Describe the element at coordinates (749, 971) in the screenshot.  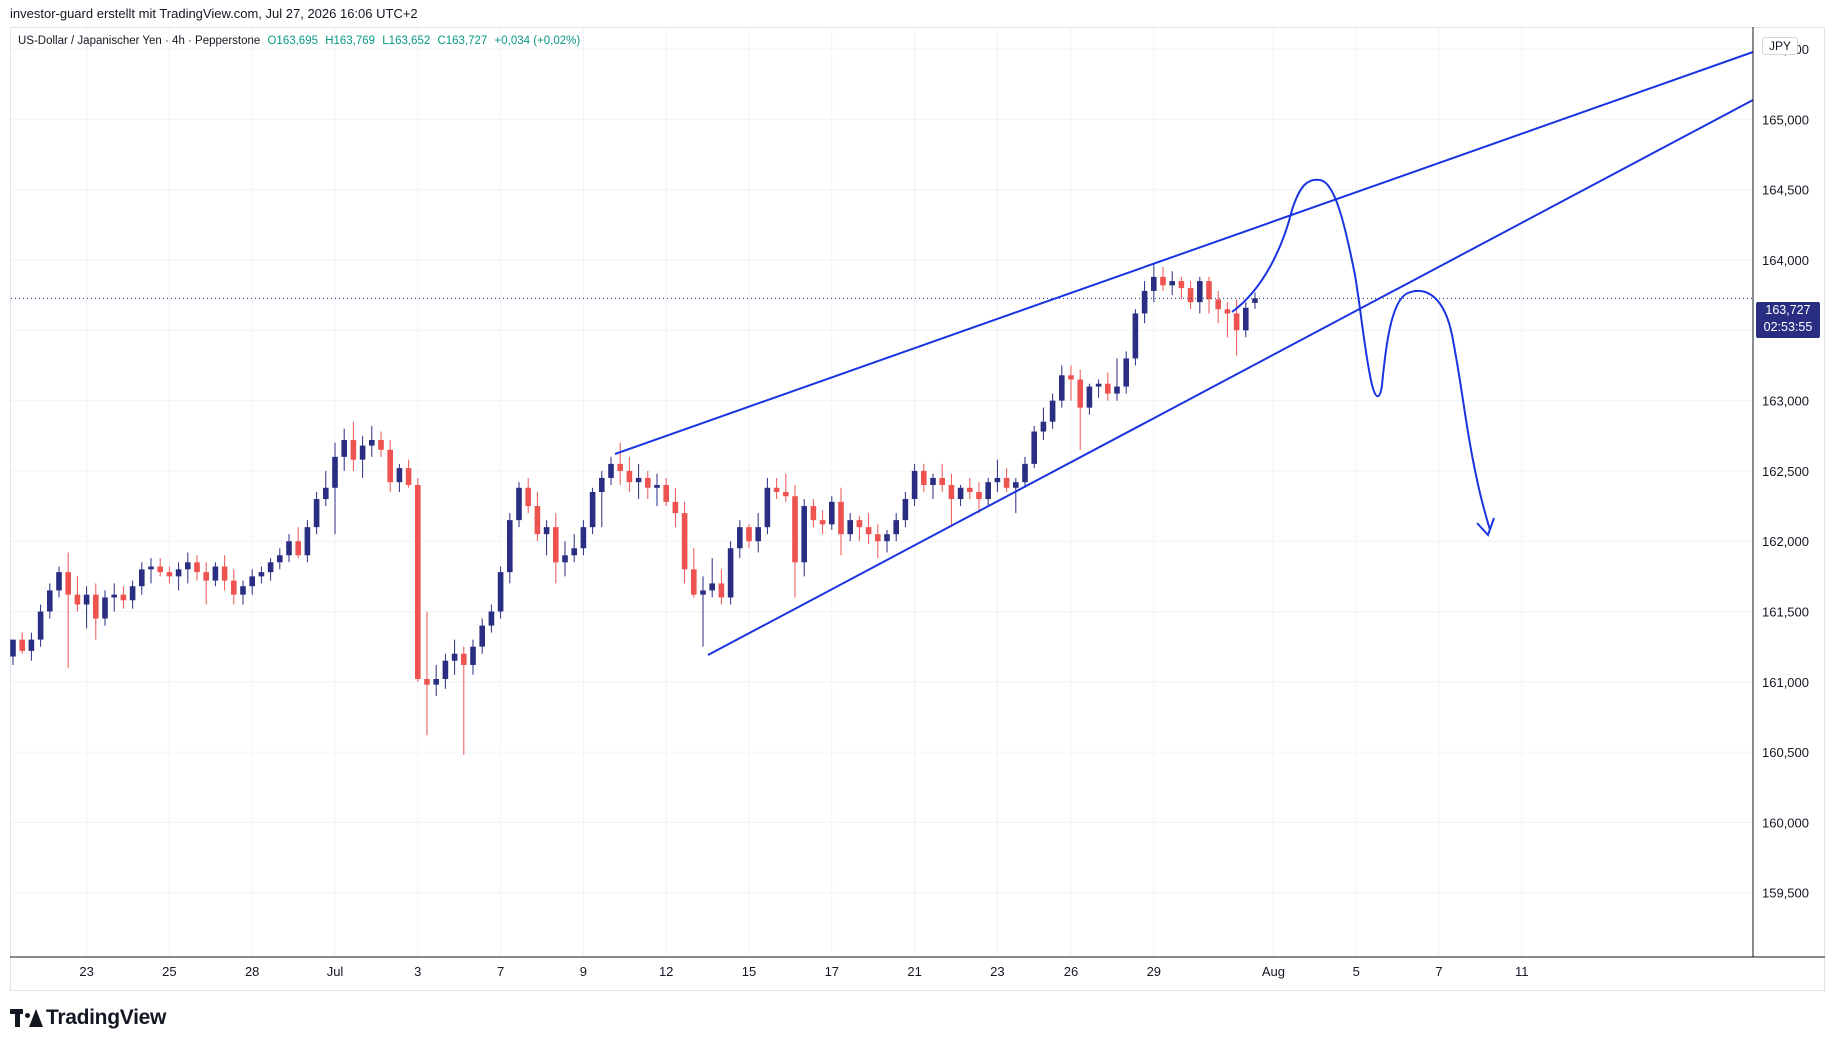
I see `time-tick-label: 15` at that location.